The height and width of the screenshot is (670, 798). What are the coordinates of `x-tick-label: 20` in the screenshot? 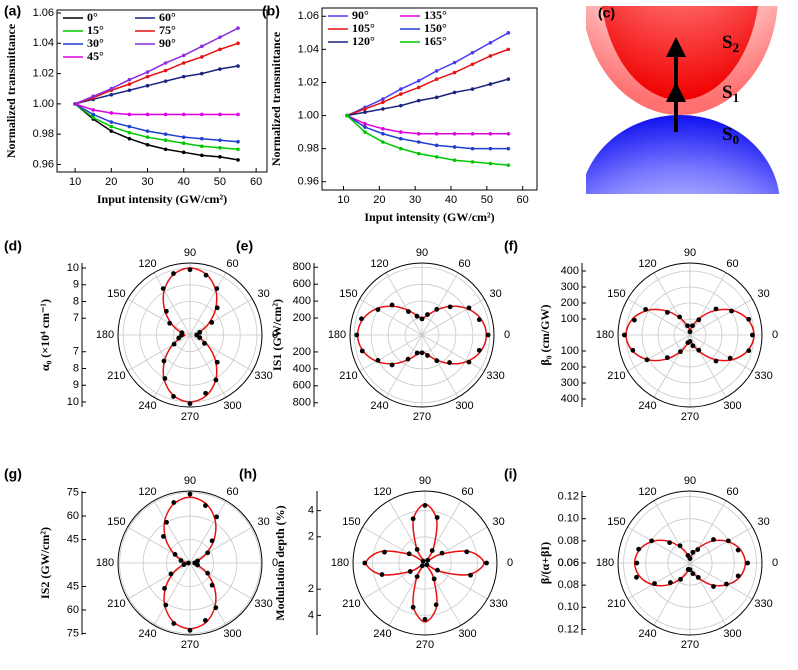 It's located at (111, 182).